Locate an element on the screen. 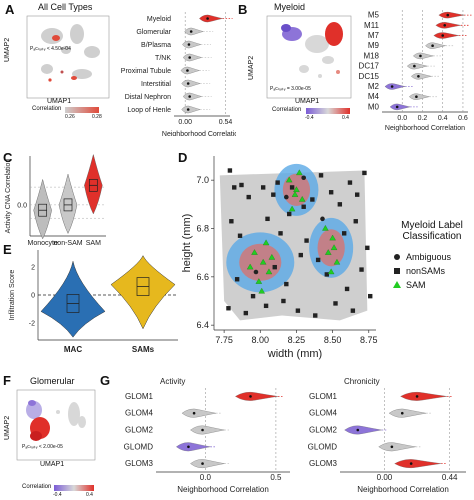 The width and height of the screenshot is (474, 500). B_violin-median-m11 is located at coordinates (445, 25).